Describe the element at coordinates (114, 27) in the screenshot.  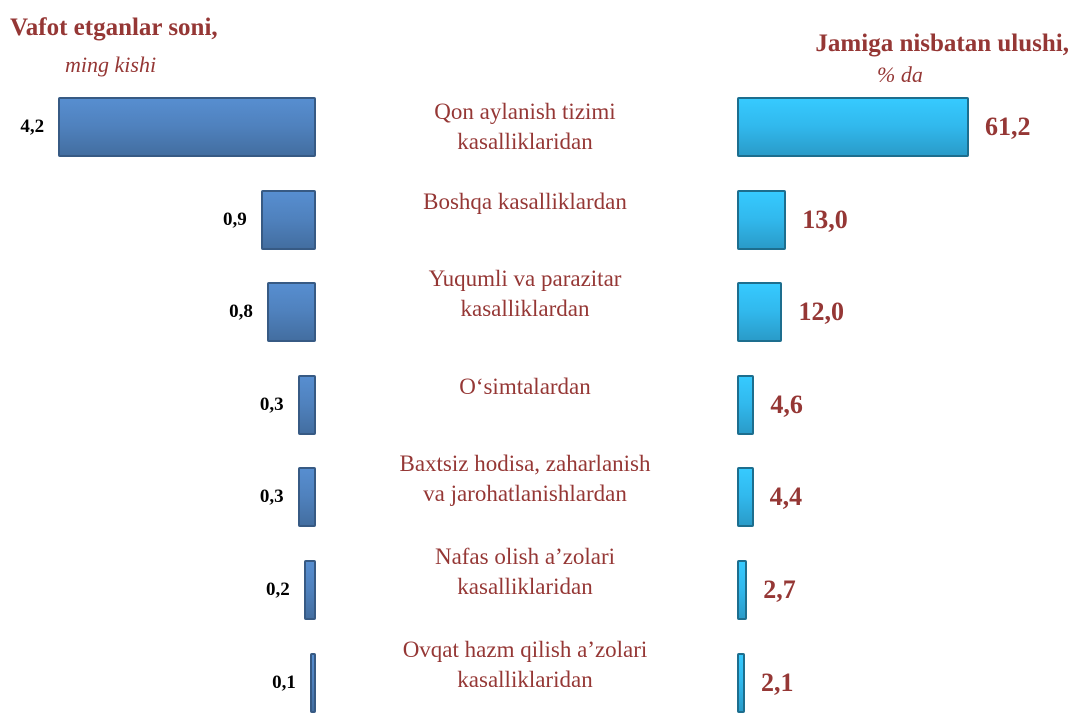
I see `left-title: Vafot etganlar soni,` at that location.